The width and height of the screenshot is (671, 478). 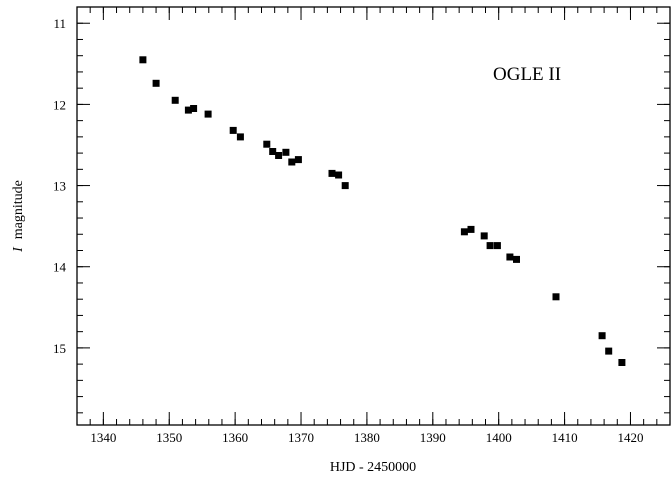 What do you see at coordinates (630, 437) in the screenshot?
I see `x-tick-label: 1420` at bounding box center [630, 437].